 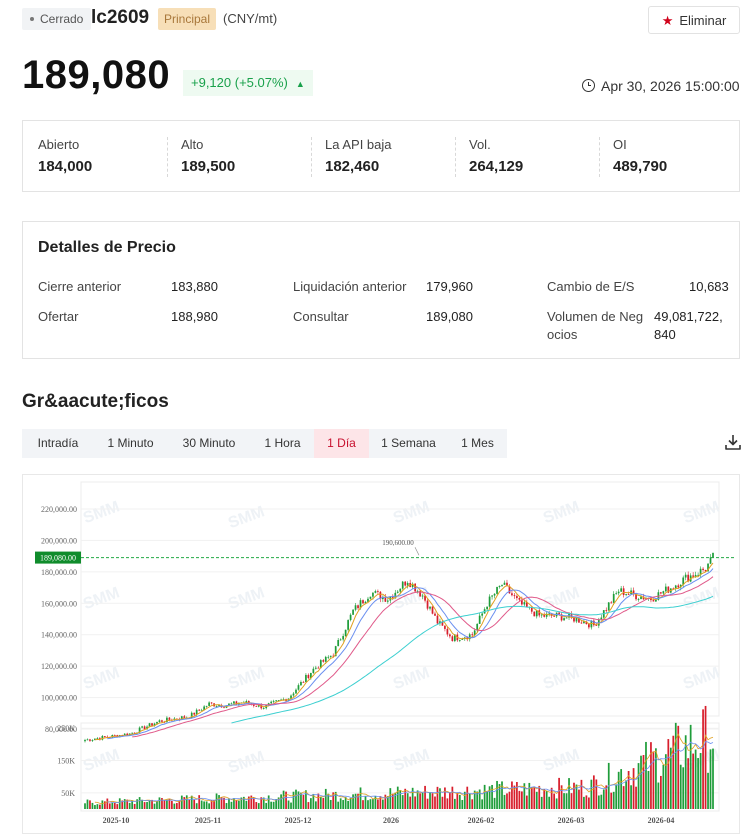 I want to click on tab-1-minute: 1 Minuto, so click(x=130, y=443).